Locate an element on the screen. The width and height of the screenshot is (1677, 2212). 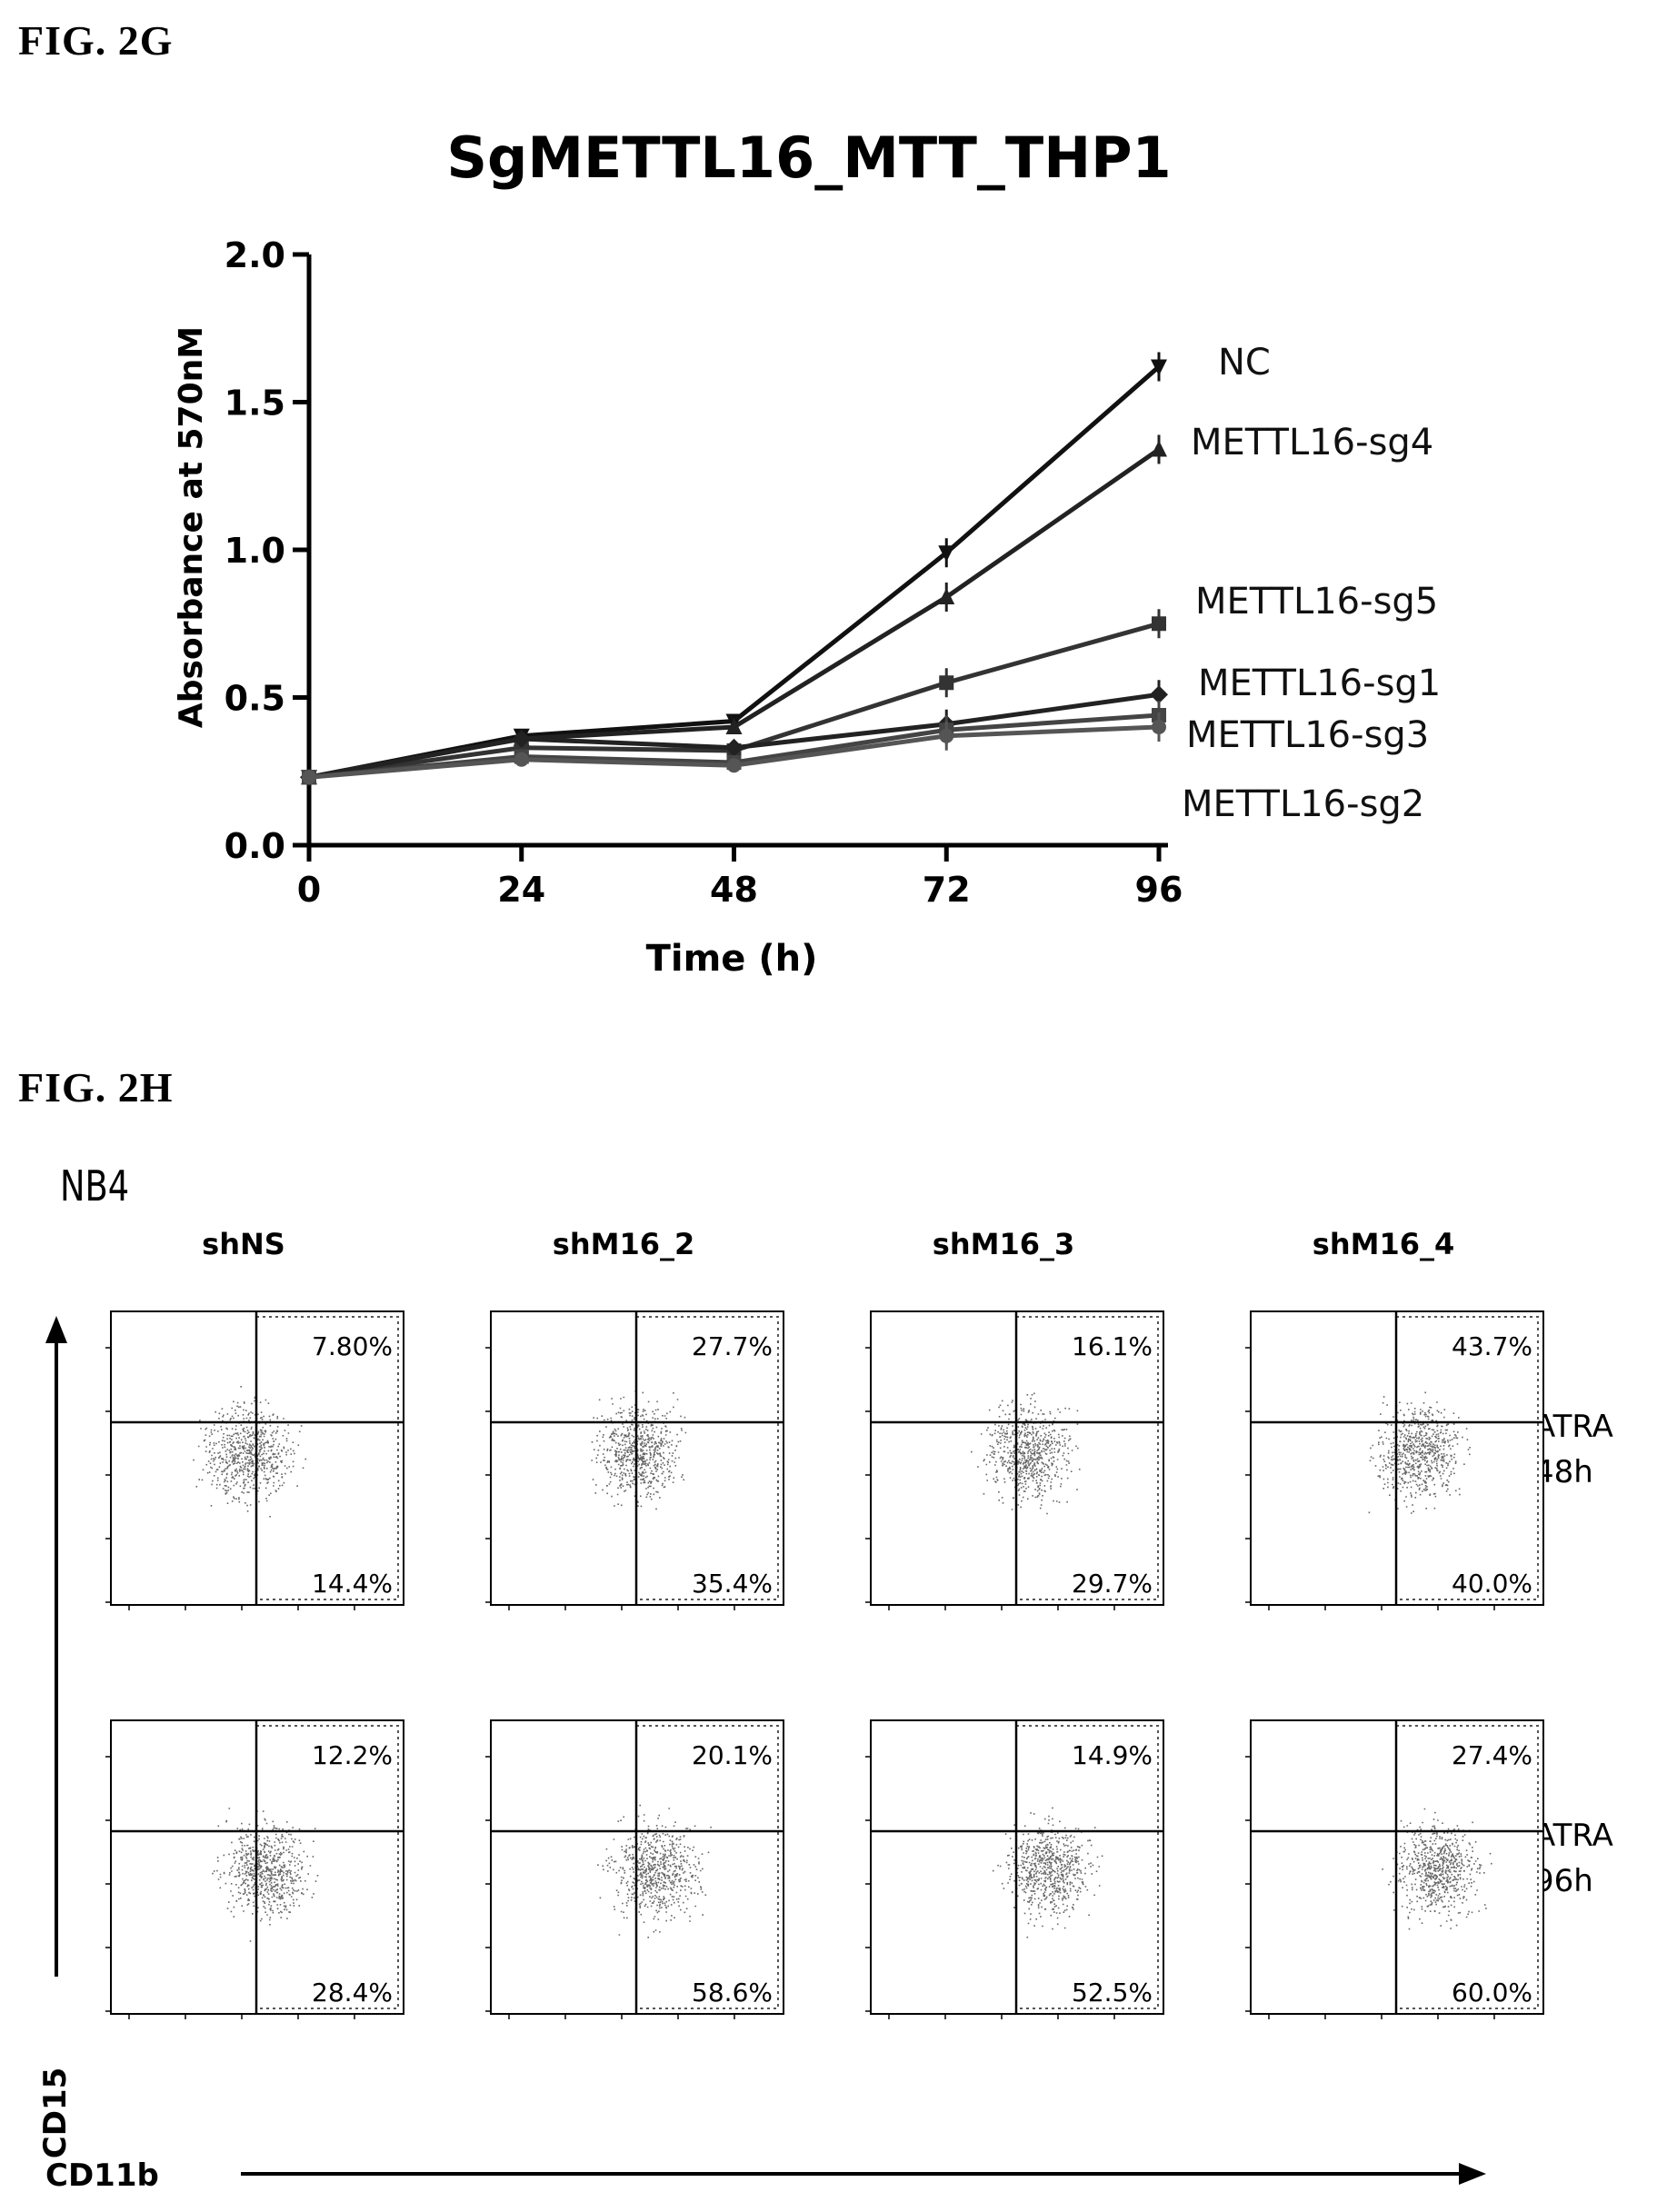
quadrant-q3-percent: 28.4% is located at coordinates (352, 1993).